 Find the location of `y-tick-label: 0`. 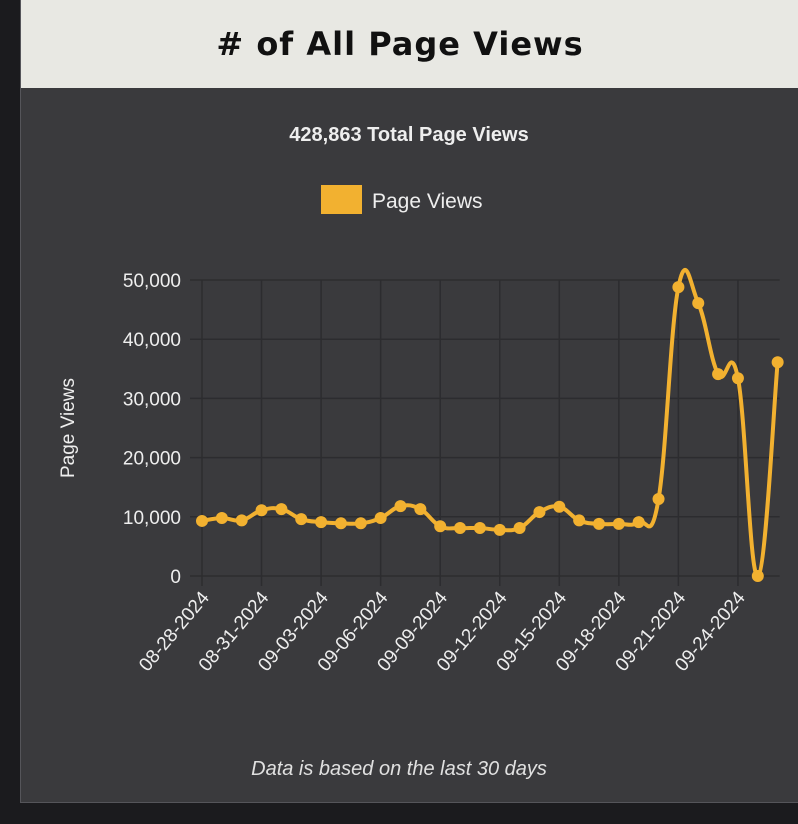

y-tick-label: 0 is located at coordinates (175, 577).